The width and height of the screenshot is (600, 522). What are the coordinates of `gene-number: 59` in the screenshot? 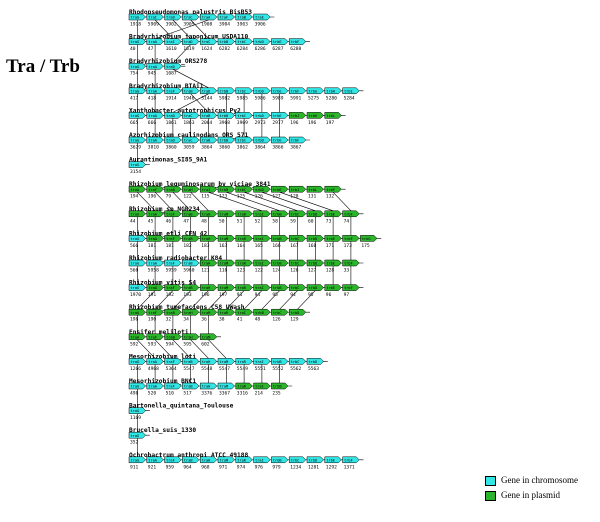 It's located at (293, 221).